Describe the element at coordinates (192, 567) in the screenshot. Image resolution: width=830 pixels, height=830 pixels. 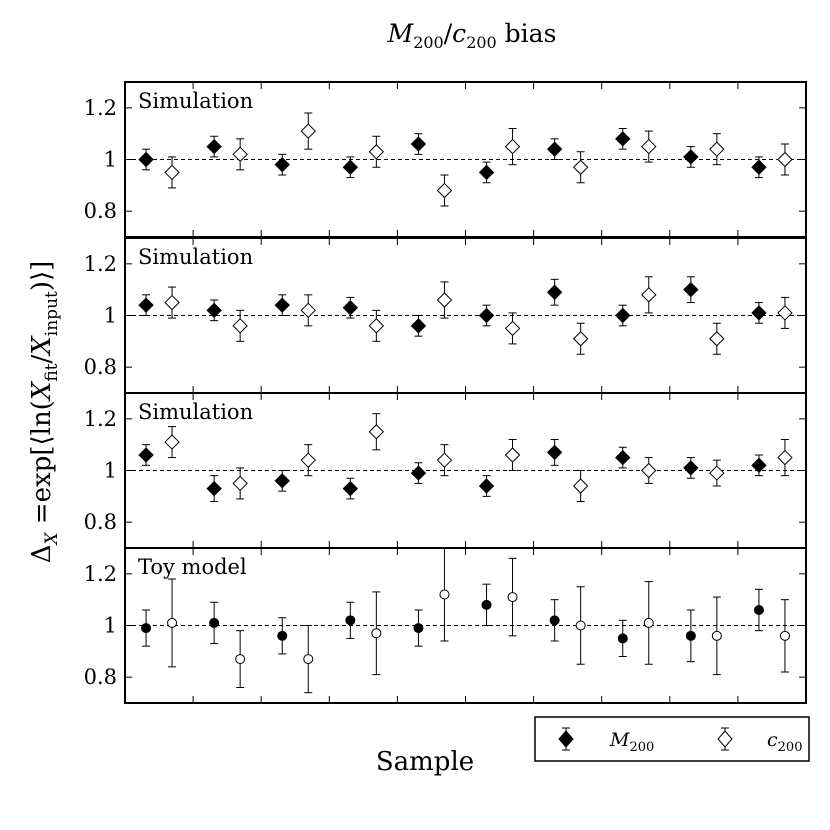
I see `panel-title: Toy model` at that location.